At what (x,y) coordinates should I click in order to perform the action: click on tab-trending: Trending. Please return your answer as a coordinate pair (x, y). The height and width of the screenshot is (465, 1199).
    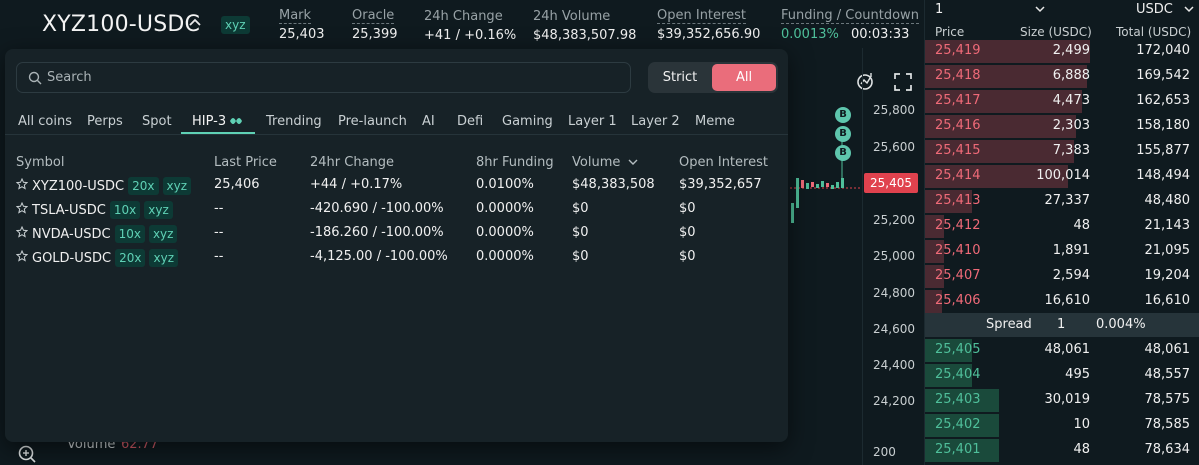
    Looking at the image, I should click on (294, 121).